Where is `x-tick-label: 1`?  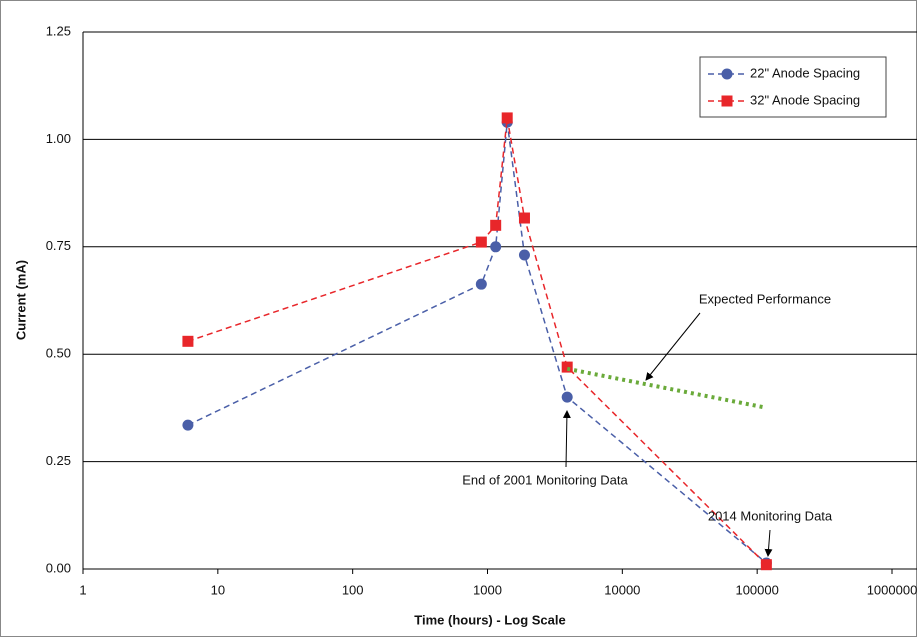
x-tick-label: 1 is located at coordinates (82, 589).